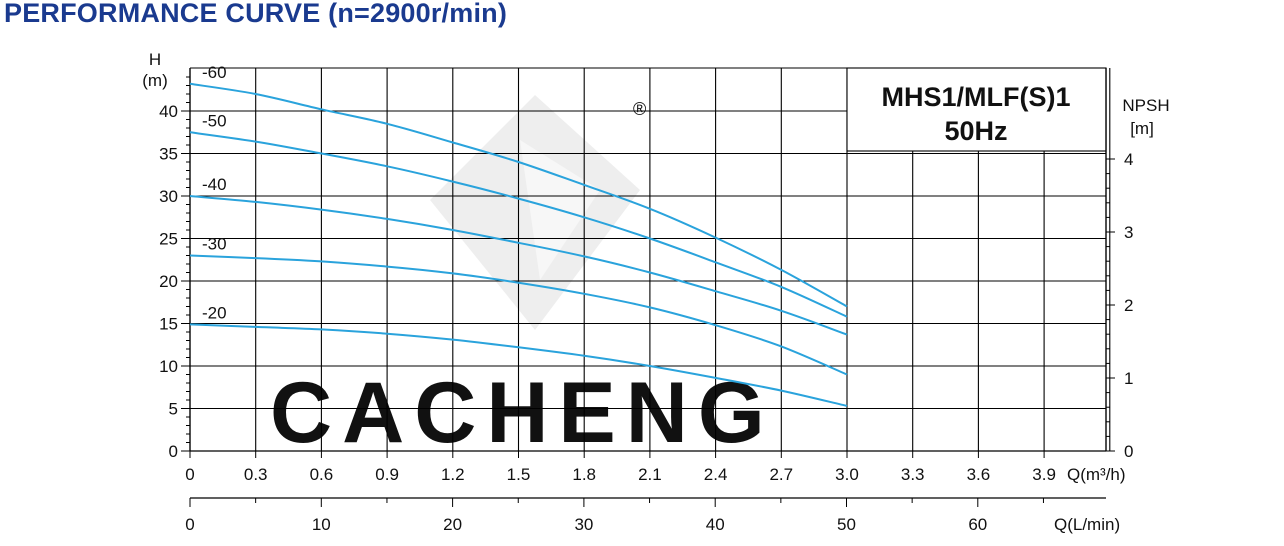 This screenshot has height=546, width=1284. What do you see at coordinates (716, 474) in the screenshot?
I see `q-m3h-tick-label: 2.4` at bounding box center [716, 474].